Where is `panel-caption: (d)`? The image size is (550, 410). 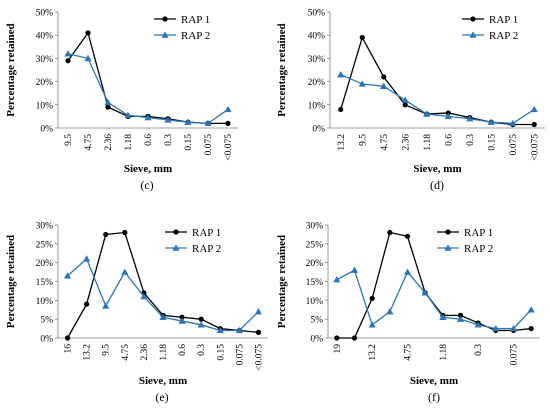
panel-caption: (d) is located at coordinates (437, 185).